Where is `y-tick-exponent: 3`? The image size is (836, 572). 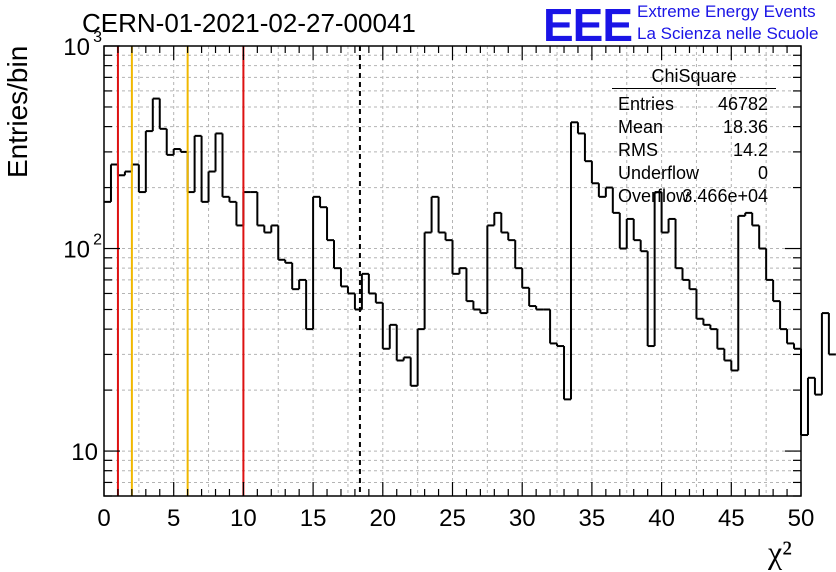 y-tick-exponent: 3 is located at coordinates (97, 37).